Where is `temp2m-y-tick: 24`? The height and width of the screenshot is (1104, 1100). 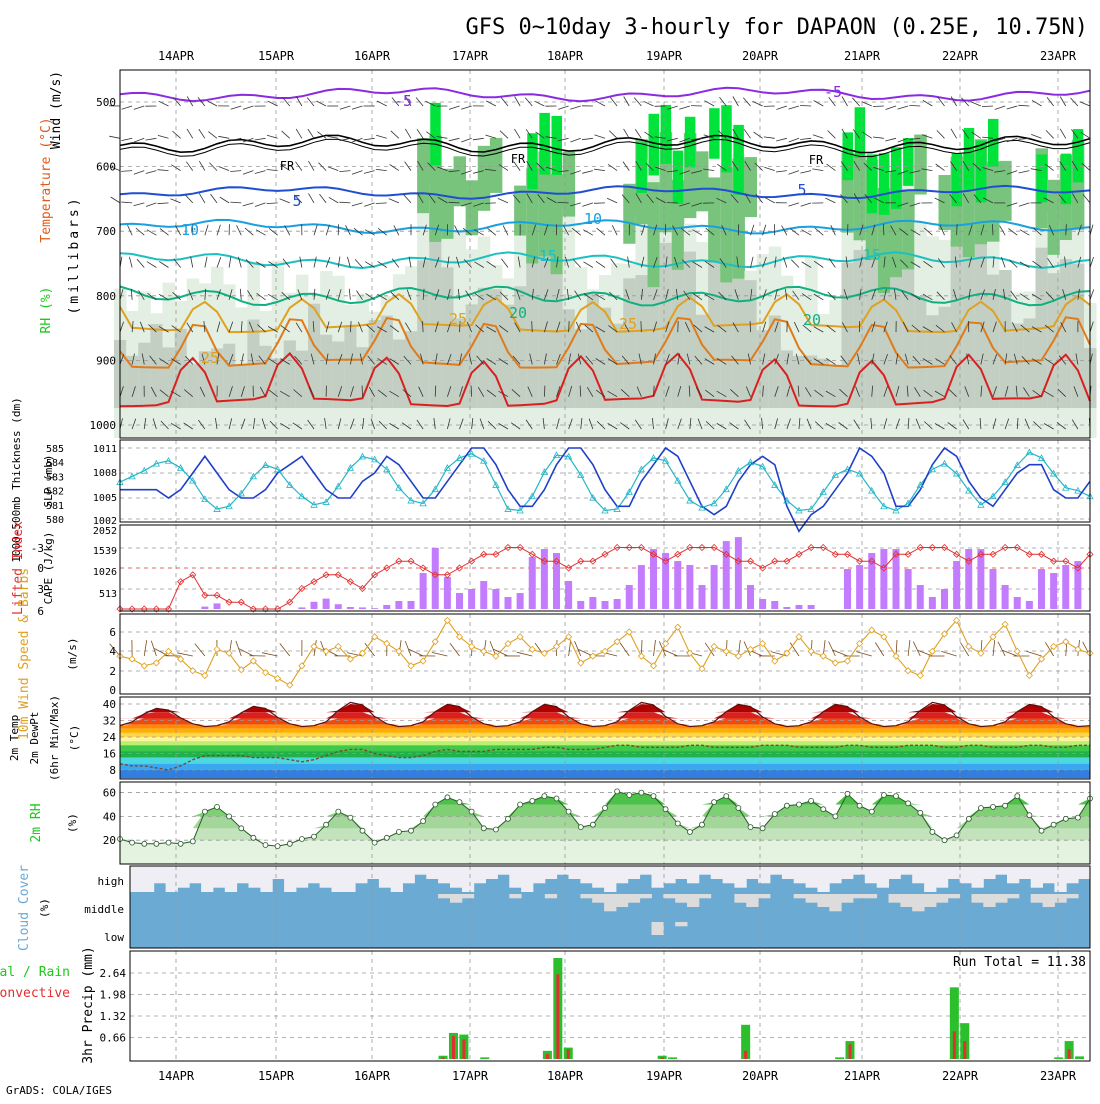
temp2m-y-tick: 24 is located at coordinates (110, 737).